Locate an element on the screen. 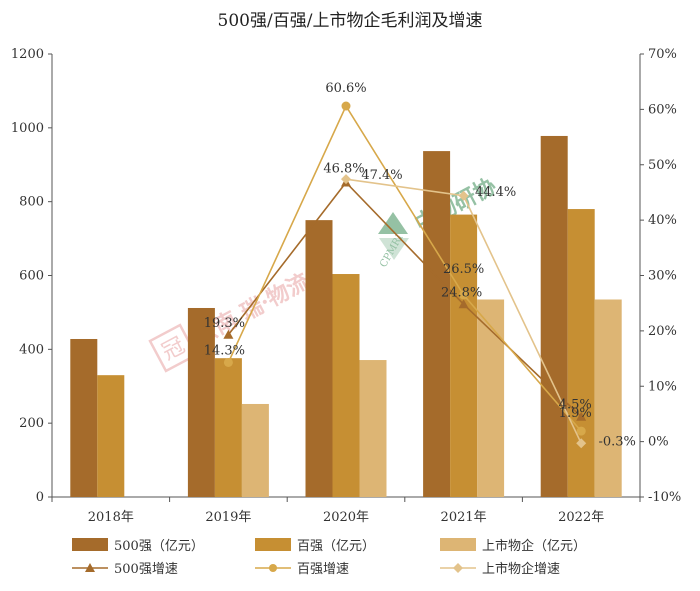  y-left-tick-label: 1200 is located at coordinates (27, 54).